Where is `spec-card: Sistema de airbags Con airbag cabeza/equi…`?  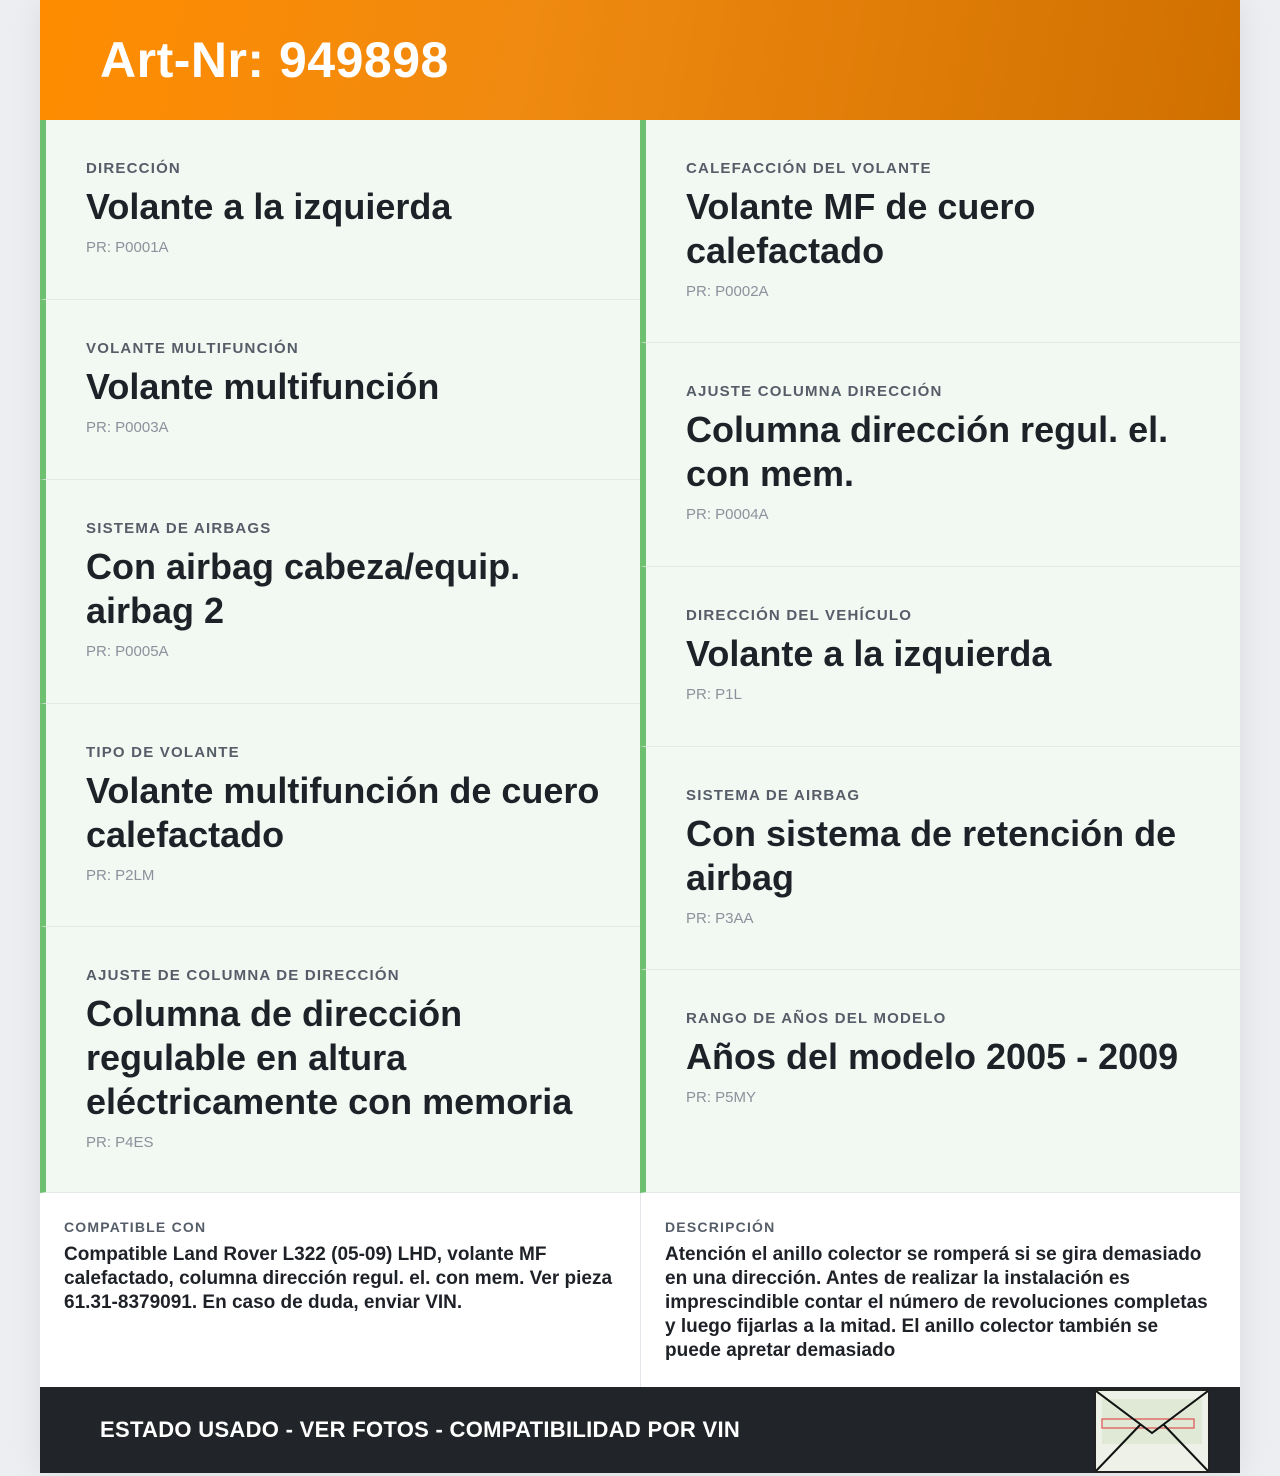 spec-card: Sistema de airbags Con airbag cabeza/equi… is located at coordinates (340, 592).